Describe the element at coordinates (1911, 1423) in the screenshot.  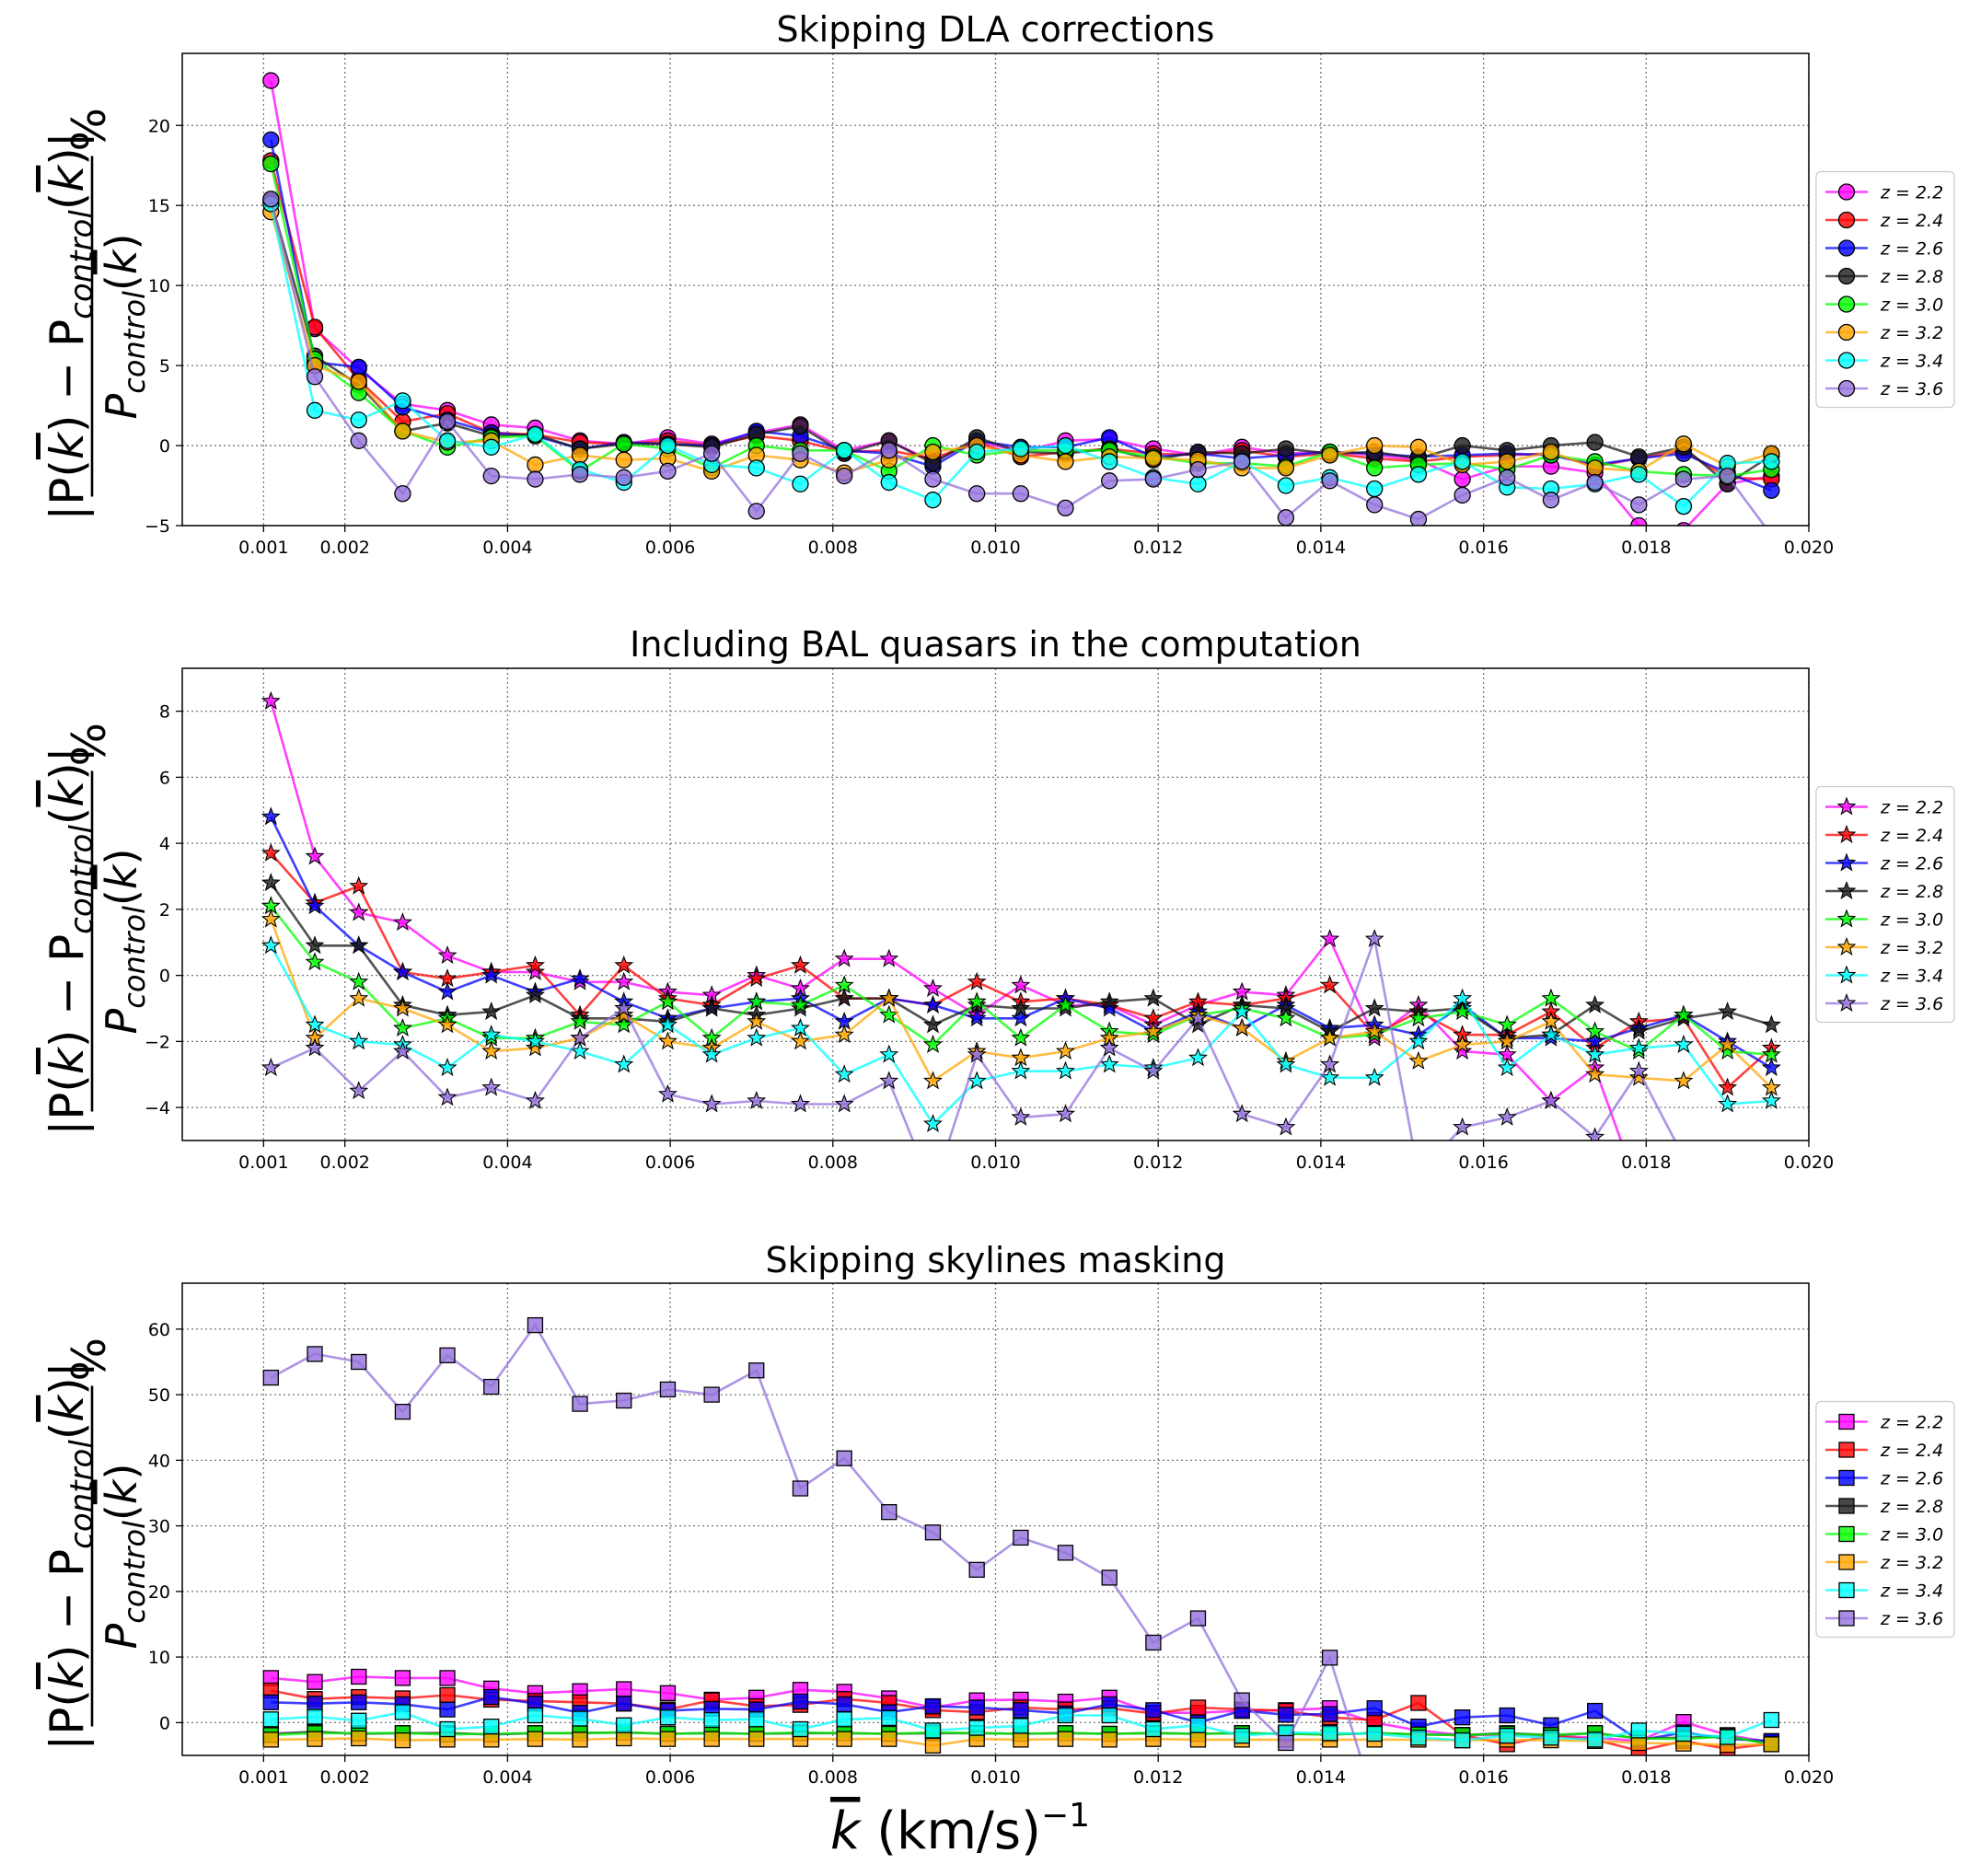
I see `legend-label: z = 2.2` at that location.